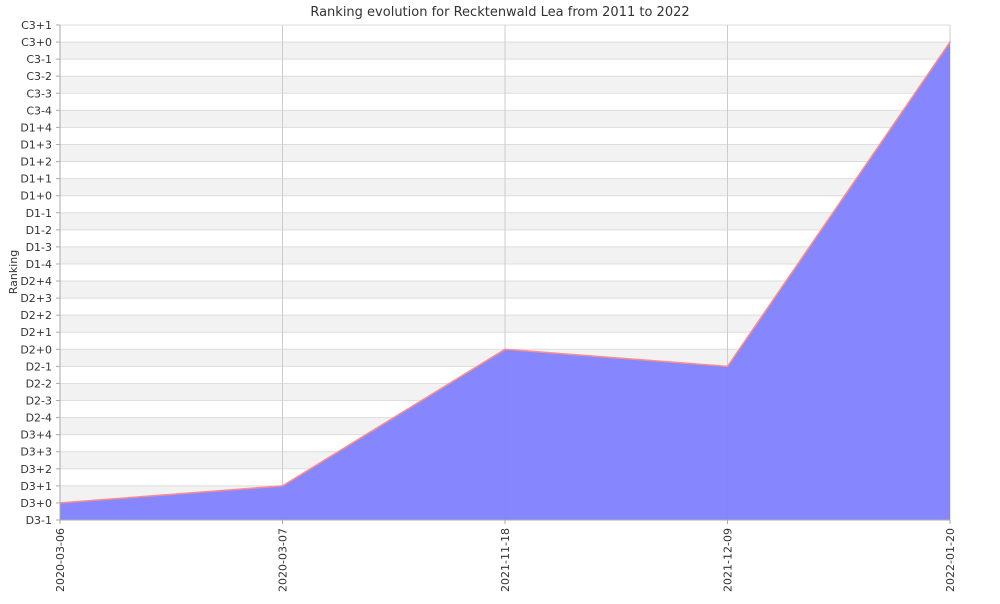  Describe the element at coordinates (13, 272) in the screenshot. I see `y-axis-label: Ranking` at that location.